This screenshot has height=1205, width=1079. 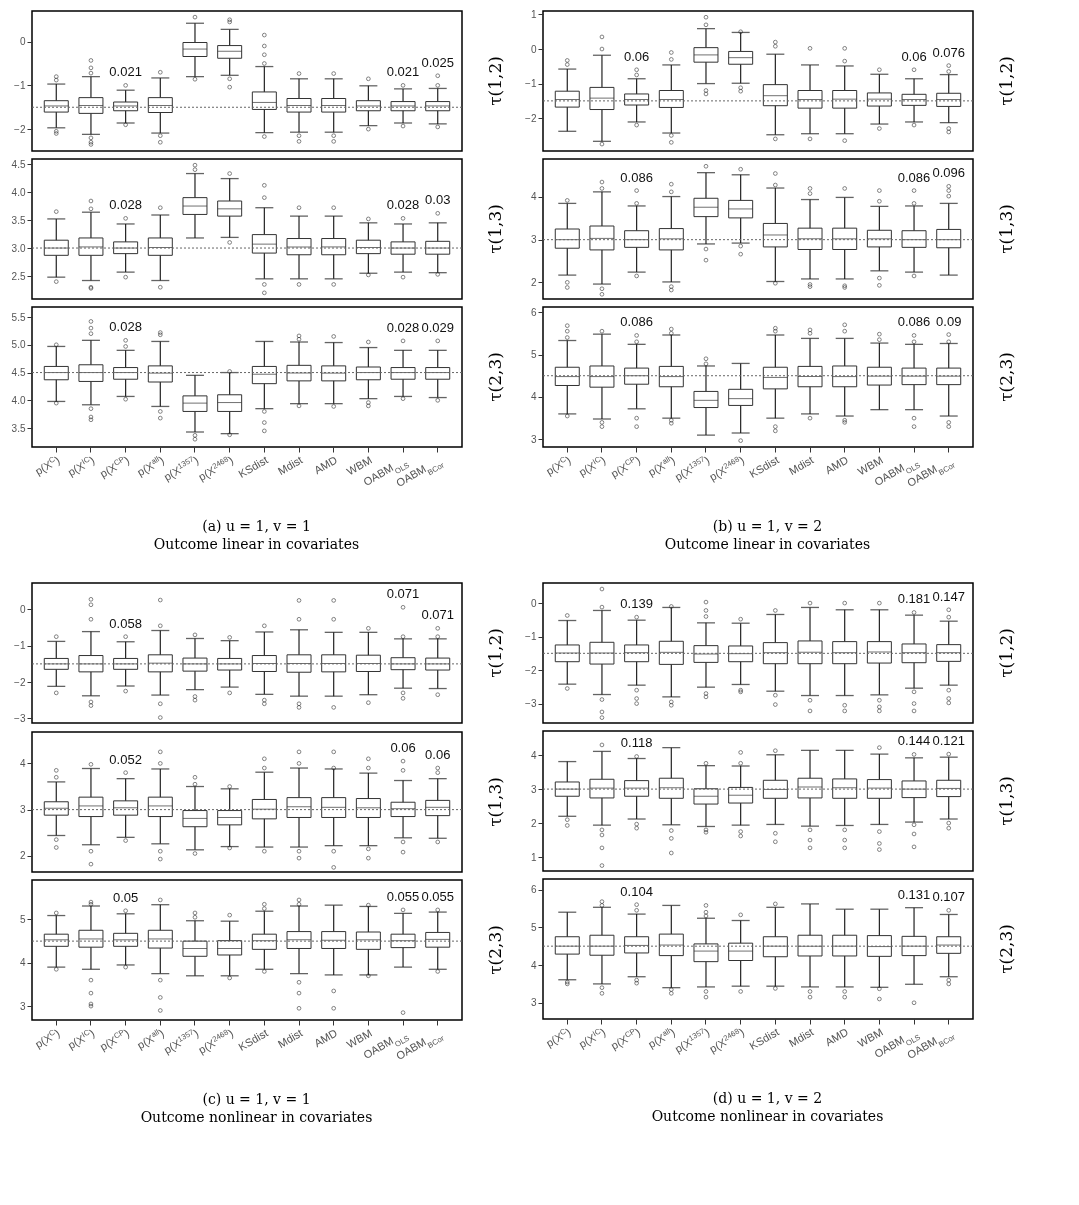 What do you see at coordinates (256, 1098) in the screenshot?
I see `text: (c) u = 1, v = 1` at bounding box center [256, 1098].